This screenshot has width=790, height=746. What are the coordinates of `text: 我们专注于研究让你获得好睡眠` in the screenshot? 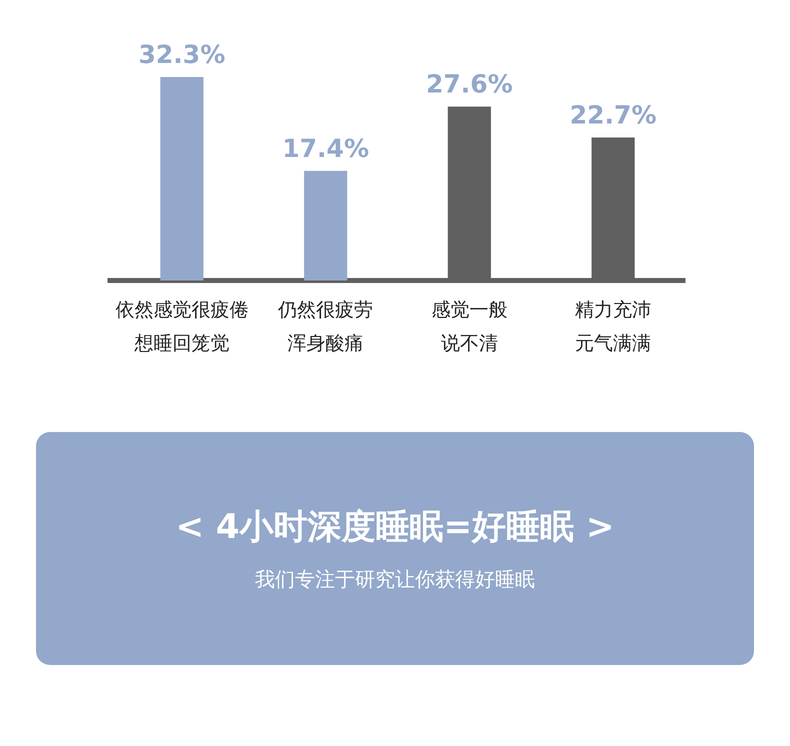 It's located at (395, 579).